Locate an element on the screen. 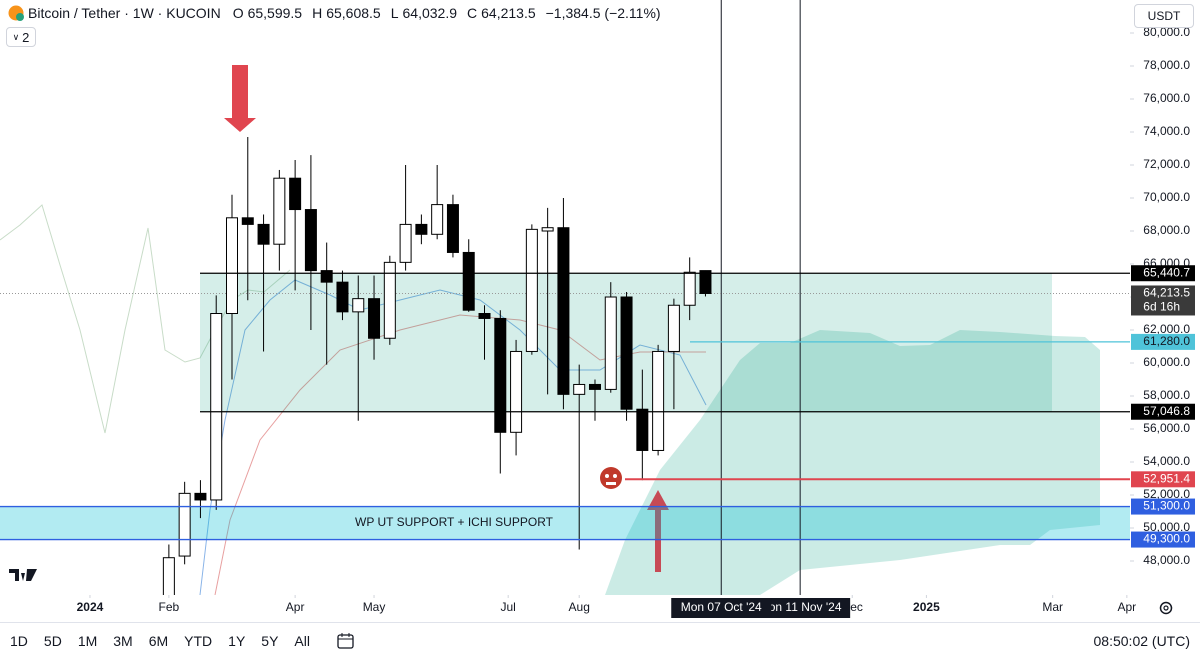  y-tick-label: 80,000.0 is located at coordinates (1166, 32).